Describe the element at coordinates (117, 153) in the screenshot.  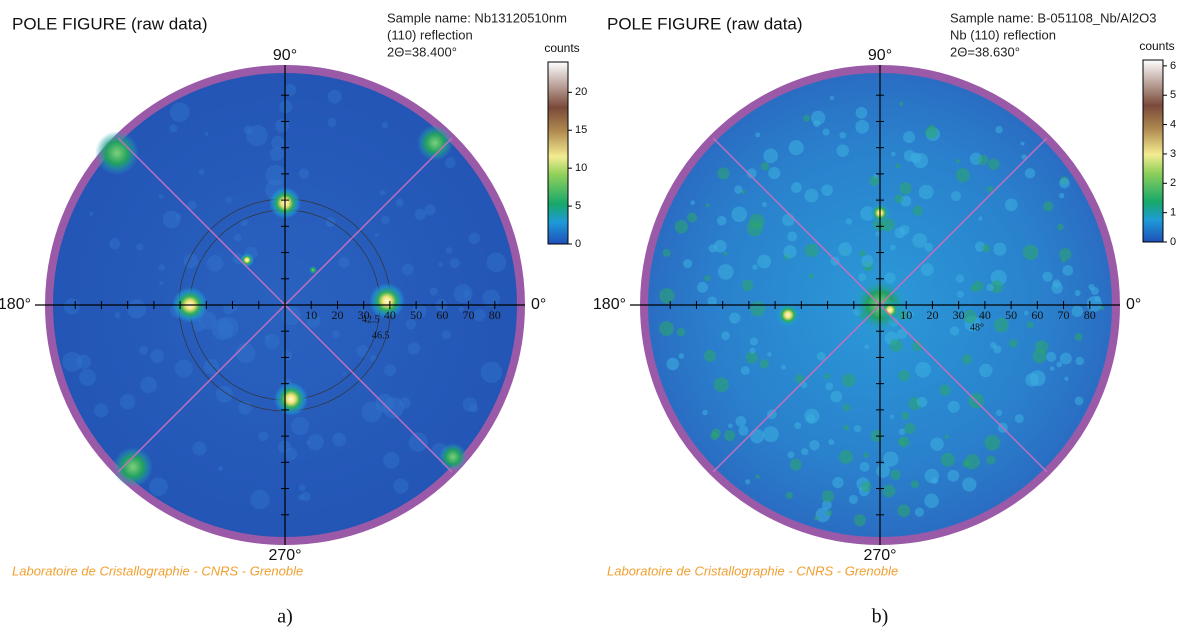
I see `diffraction-spot` at that location.